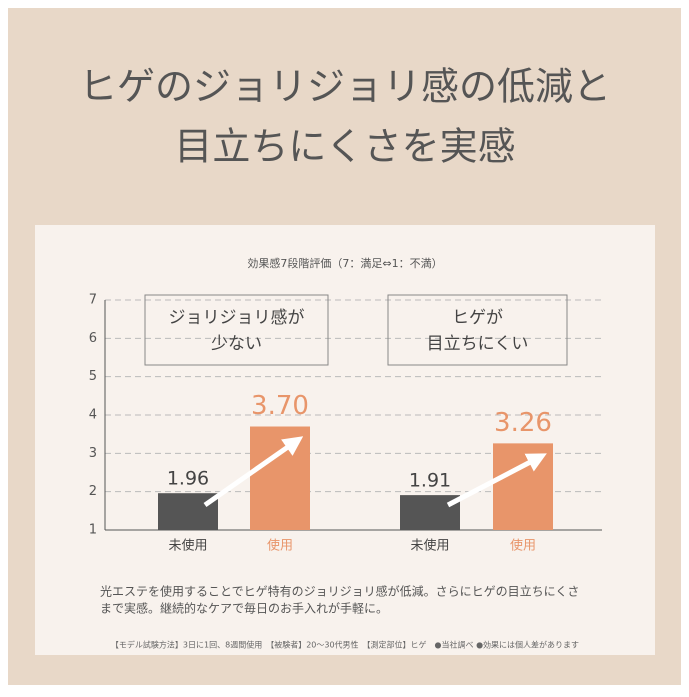  Describe the element at coordinates (344, 263) in the screenshot. I see `chart-title: 効果感7段階評価（7：満足⇔1：不満）` at that location.